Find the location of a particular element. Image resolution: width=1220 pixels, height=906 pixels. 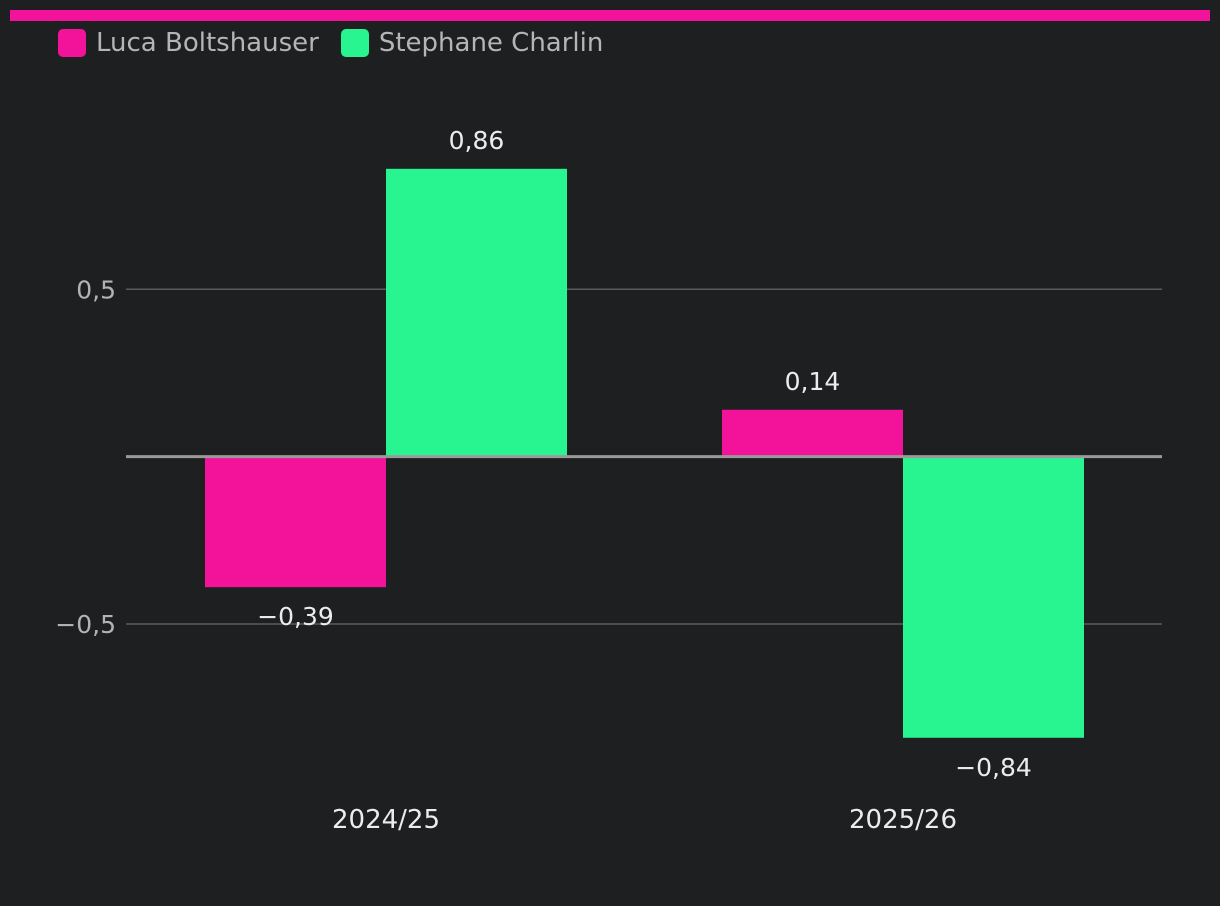

accent-bar is located at coordinates (610, 15).